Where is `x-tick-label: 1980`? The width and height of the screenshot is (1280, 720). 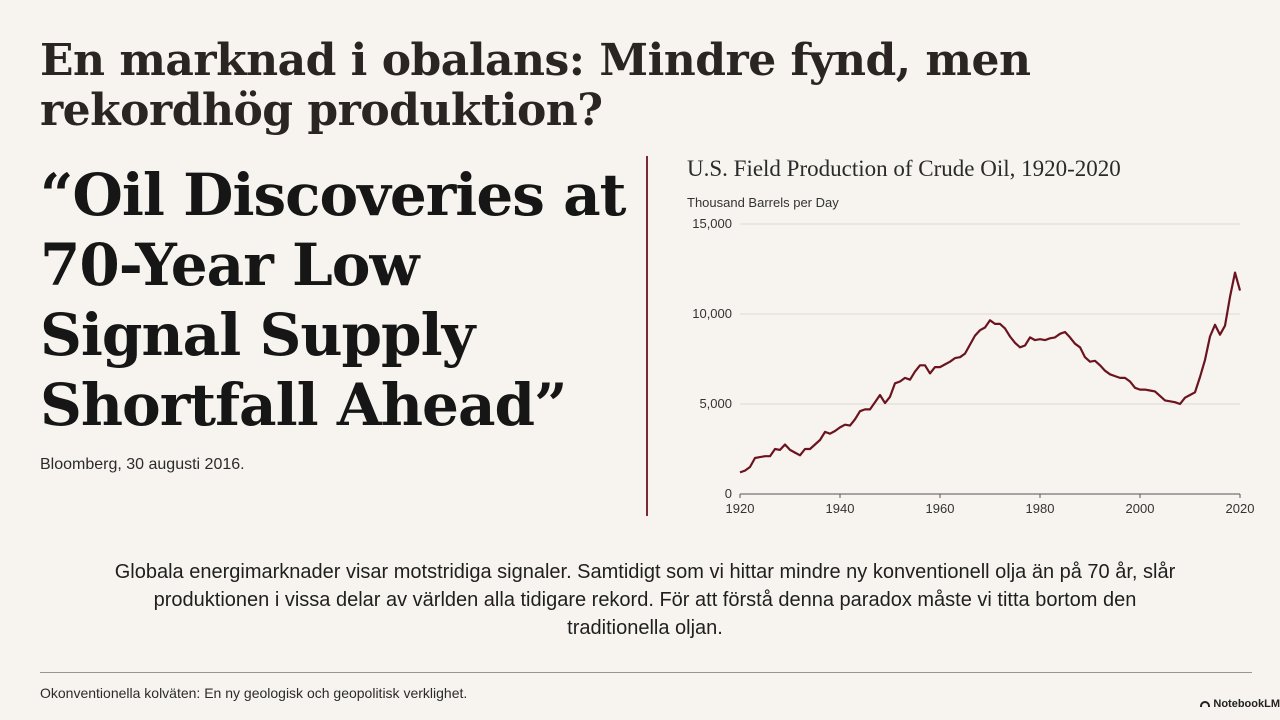
x-tick-label: 1980 is located at coordinates (1040, 508).